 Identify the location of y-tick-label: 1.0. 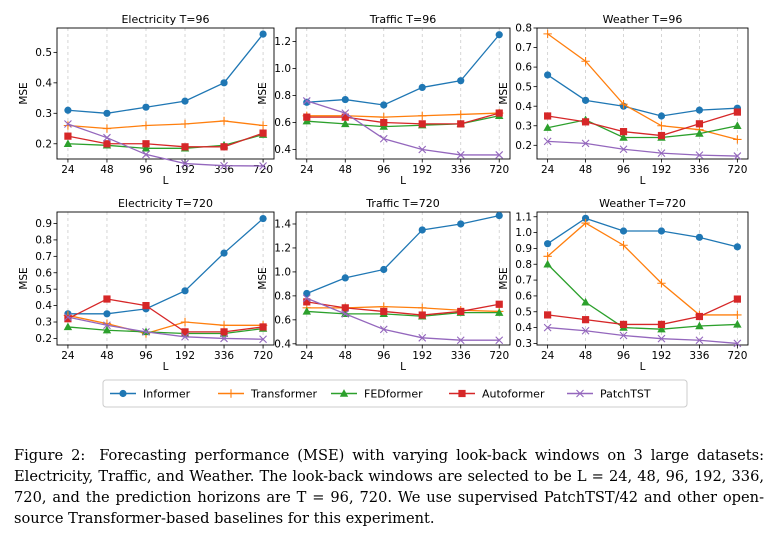
(282, 69).